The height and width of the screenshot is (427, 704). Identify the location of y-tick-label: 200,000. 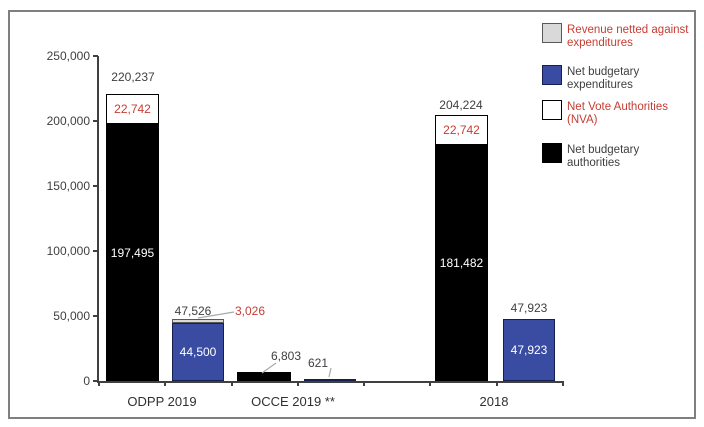
(68, 121).